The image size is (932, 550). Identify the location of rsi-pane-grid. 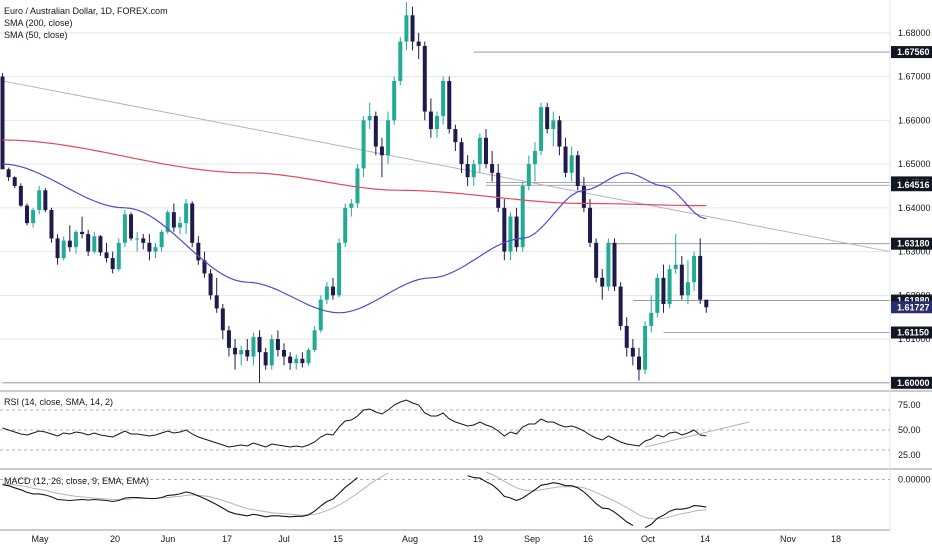
(445, 430).